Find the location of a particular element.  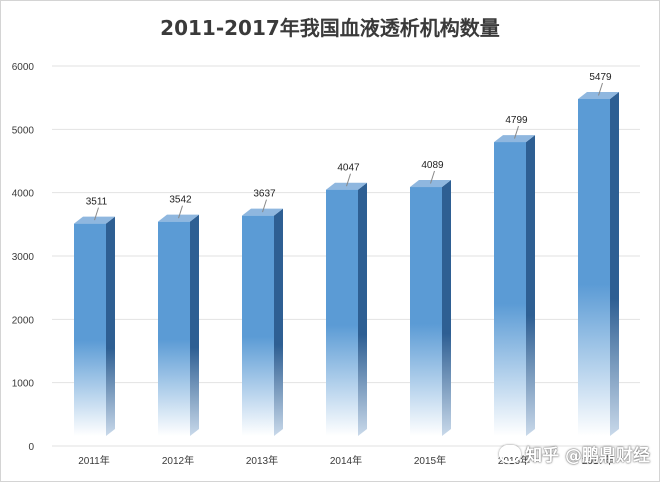

watermark: 知乎 @鹏鼎财经 is located at coordinates (574, 453).